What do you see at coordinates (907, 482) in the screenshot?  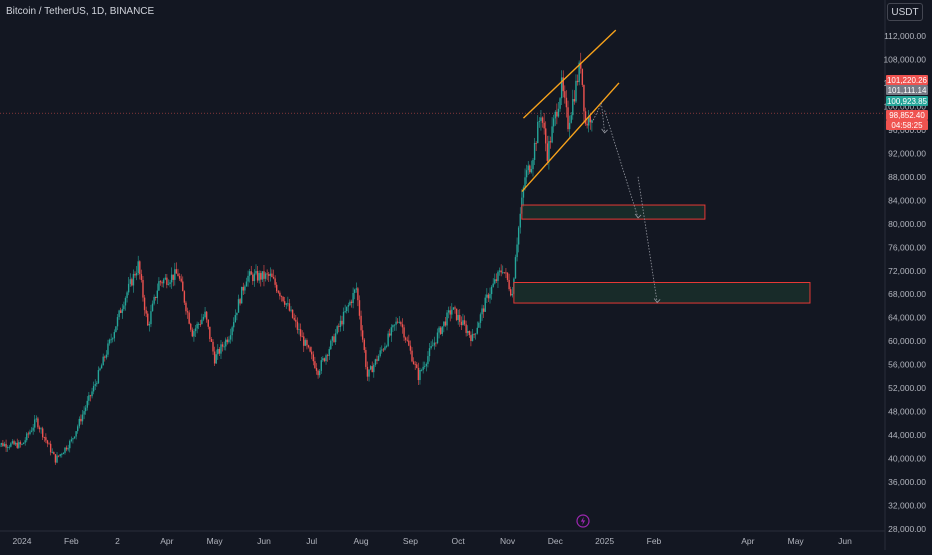 I see `y-tick-label: 36,000.00` at bounding box center [907, 482].